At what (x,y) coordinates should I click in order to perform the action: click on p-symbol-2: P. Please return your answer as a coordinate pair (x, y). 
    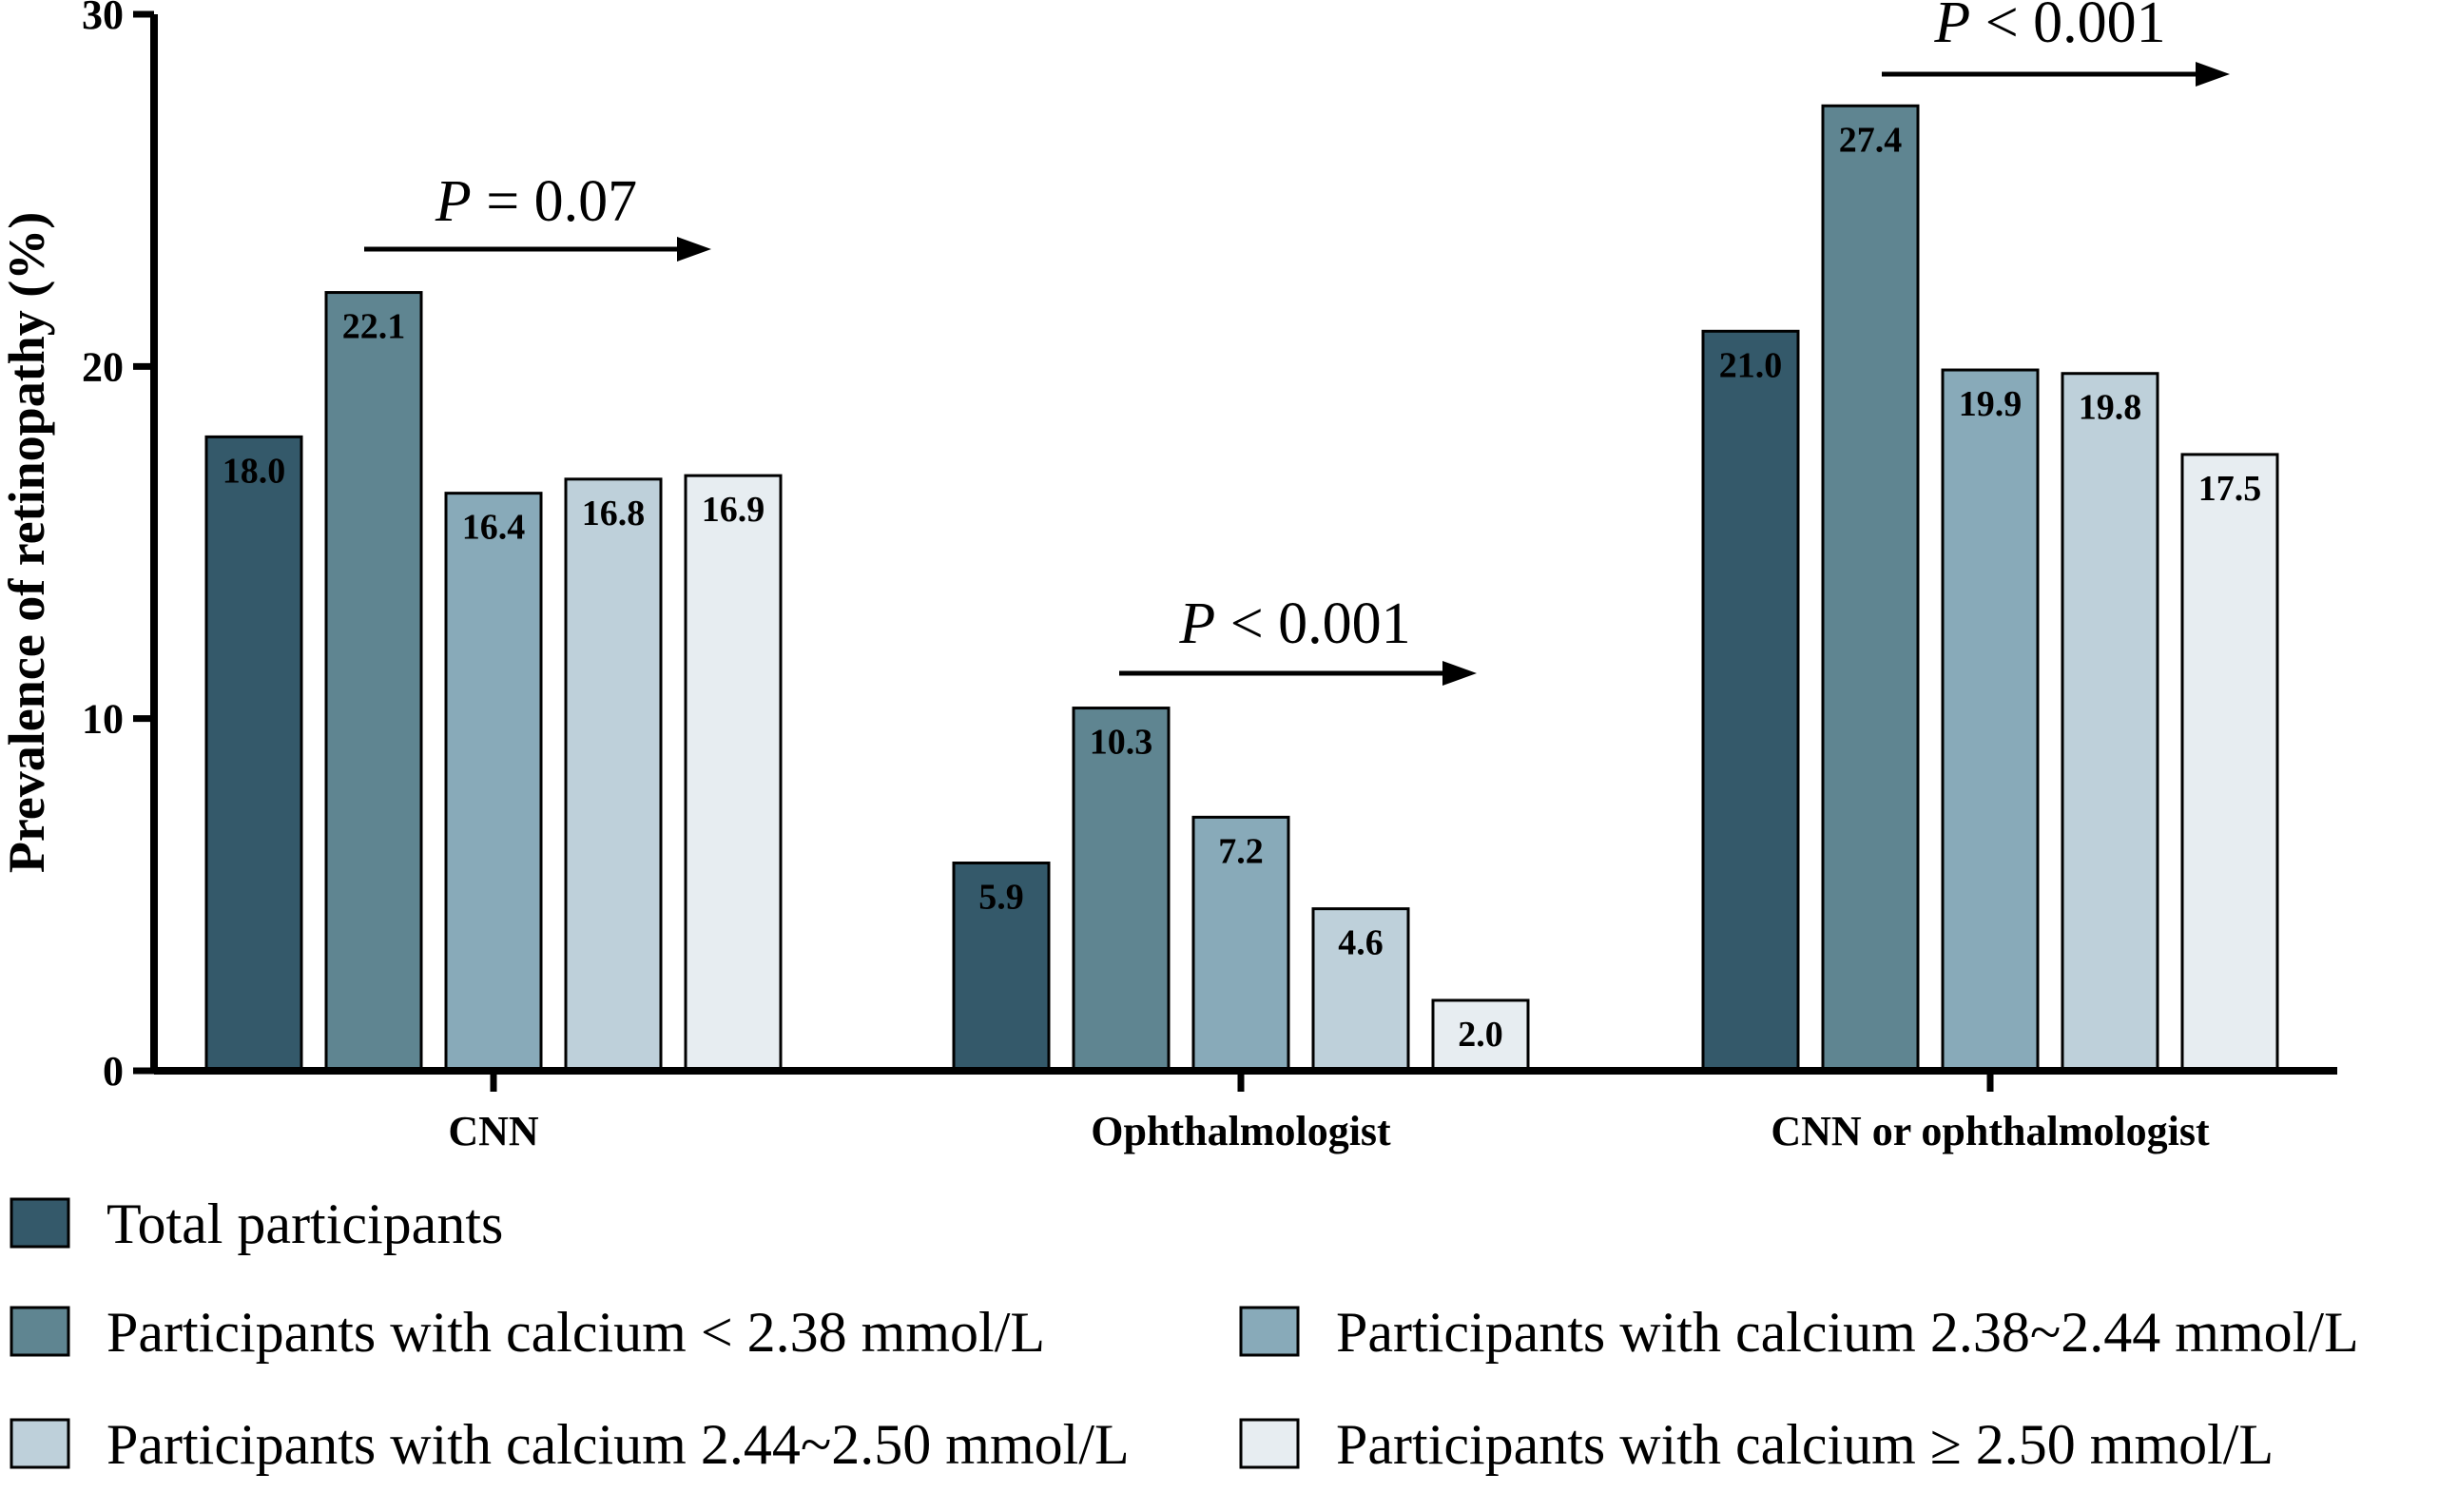
    Looking at the image, I should click on (1196, 623).